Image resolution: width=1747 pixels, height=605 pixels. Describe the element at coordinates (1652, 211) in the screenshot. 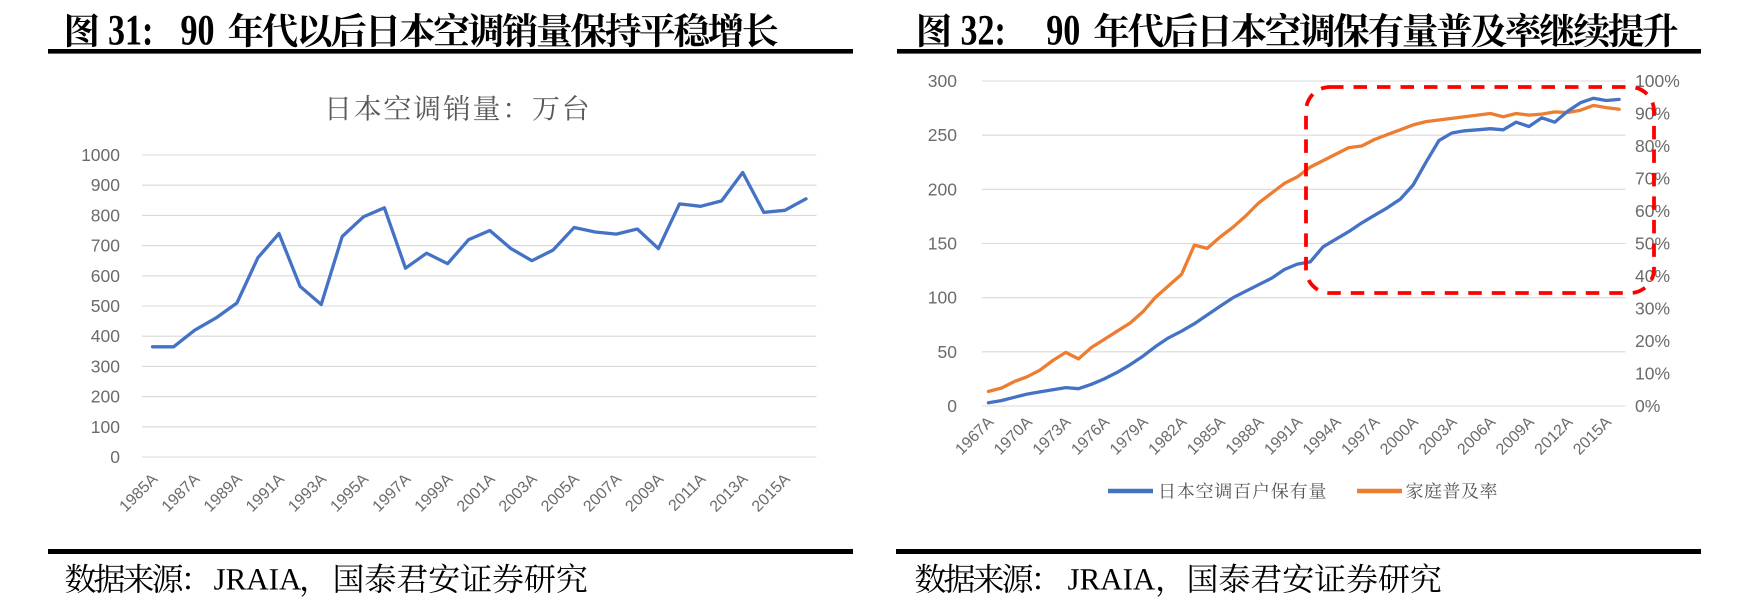

I see `svg-text: 60%` at that location.